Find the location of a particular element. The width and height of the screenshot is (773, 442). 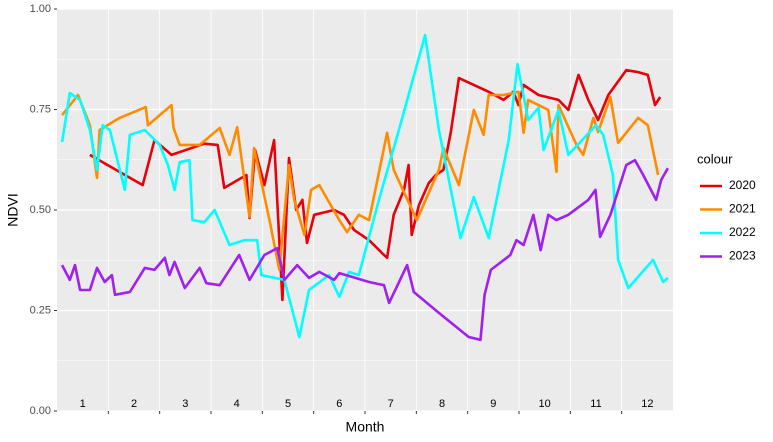

month-label: 2 is located at coordinates (134, 404).